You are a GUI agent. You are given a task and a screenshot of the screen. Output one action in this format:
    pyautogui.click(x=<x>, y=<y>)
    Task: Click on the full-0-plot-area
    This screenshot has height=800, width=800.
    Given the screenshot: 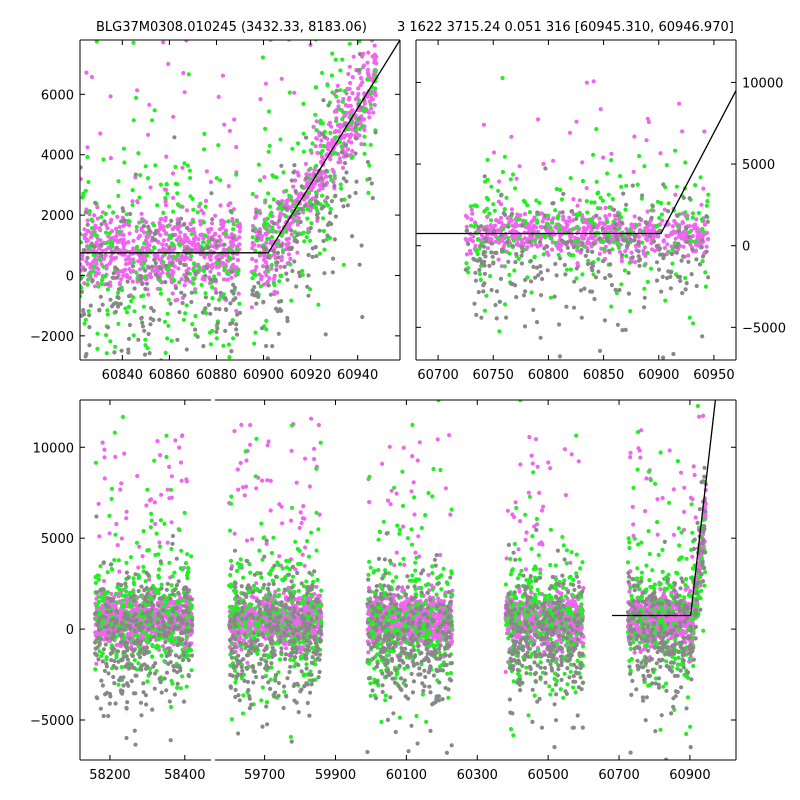 What is the action you would take?
    pyautogui.click(x=143, y=580)
    